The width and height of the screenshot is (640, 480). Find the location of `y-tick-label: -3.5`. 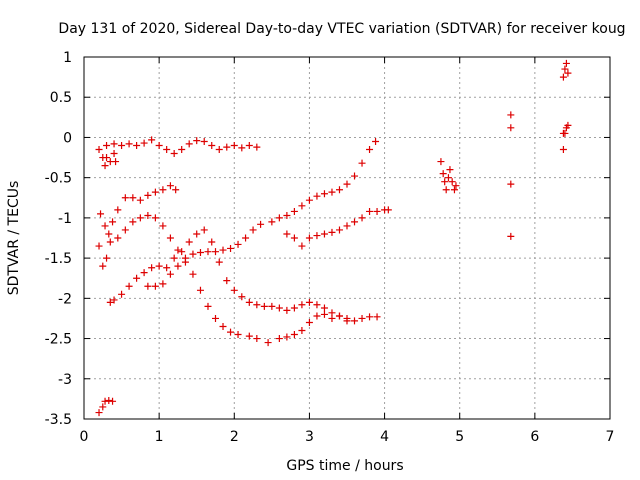

y-tick-label: -3.5 is located at coordinates (58, 420).